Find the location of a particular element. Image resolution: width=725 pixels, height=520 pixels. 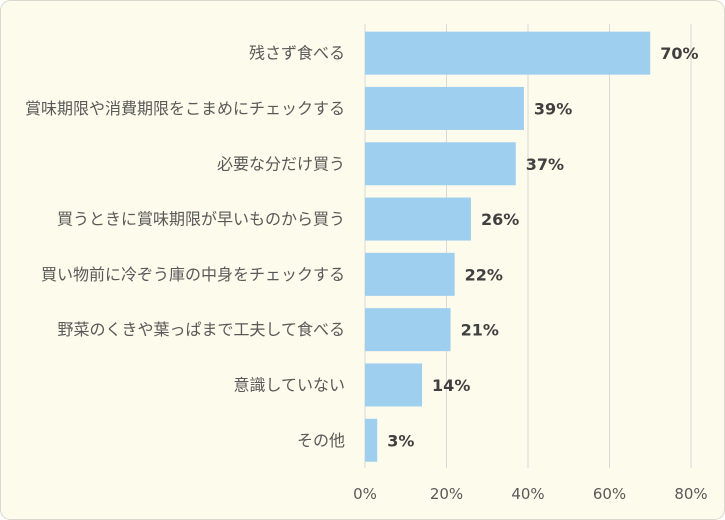

category-label: 意識していない is located at coordinates (289, 384).